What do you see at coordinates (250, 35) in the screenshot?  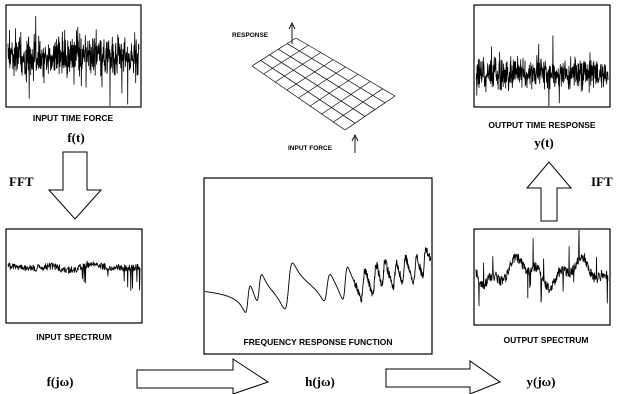 I see `response-axis-label: RESPONSE` at bounding box center [250, 35].